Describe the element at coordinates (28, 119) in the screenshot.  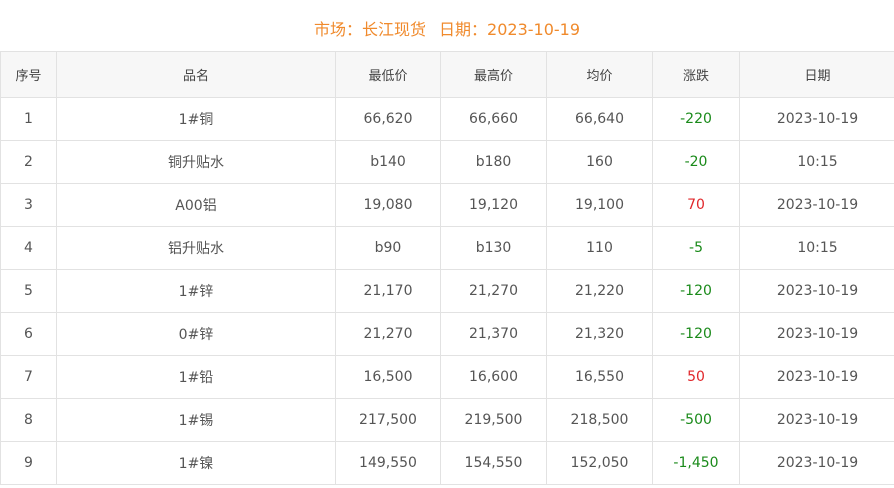
I see `row-index: 1` at that location.